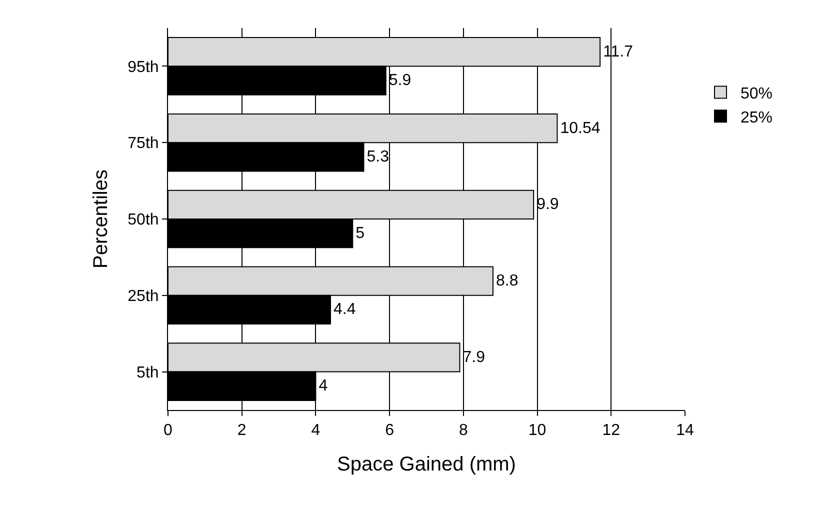 Image resolution: width=829 pixels, height=512 pixels. I want to click on y-axis-title: Percentiles, so click(101, 219).